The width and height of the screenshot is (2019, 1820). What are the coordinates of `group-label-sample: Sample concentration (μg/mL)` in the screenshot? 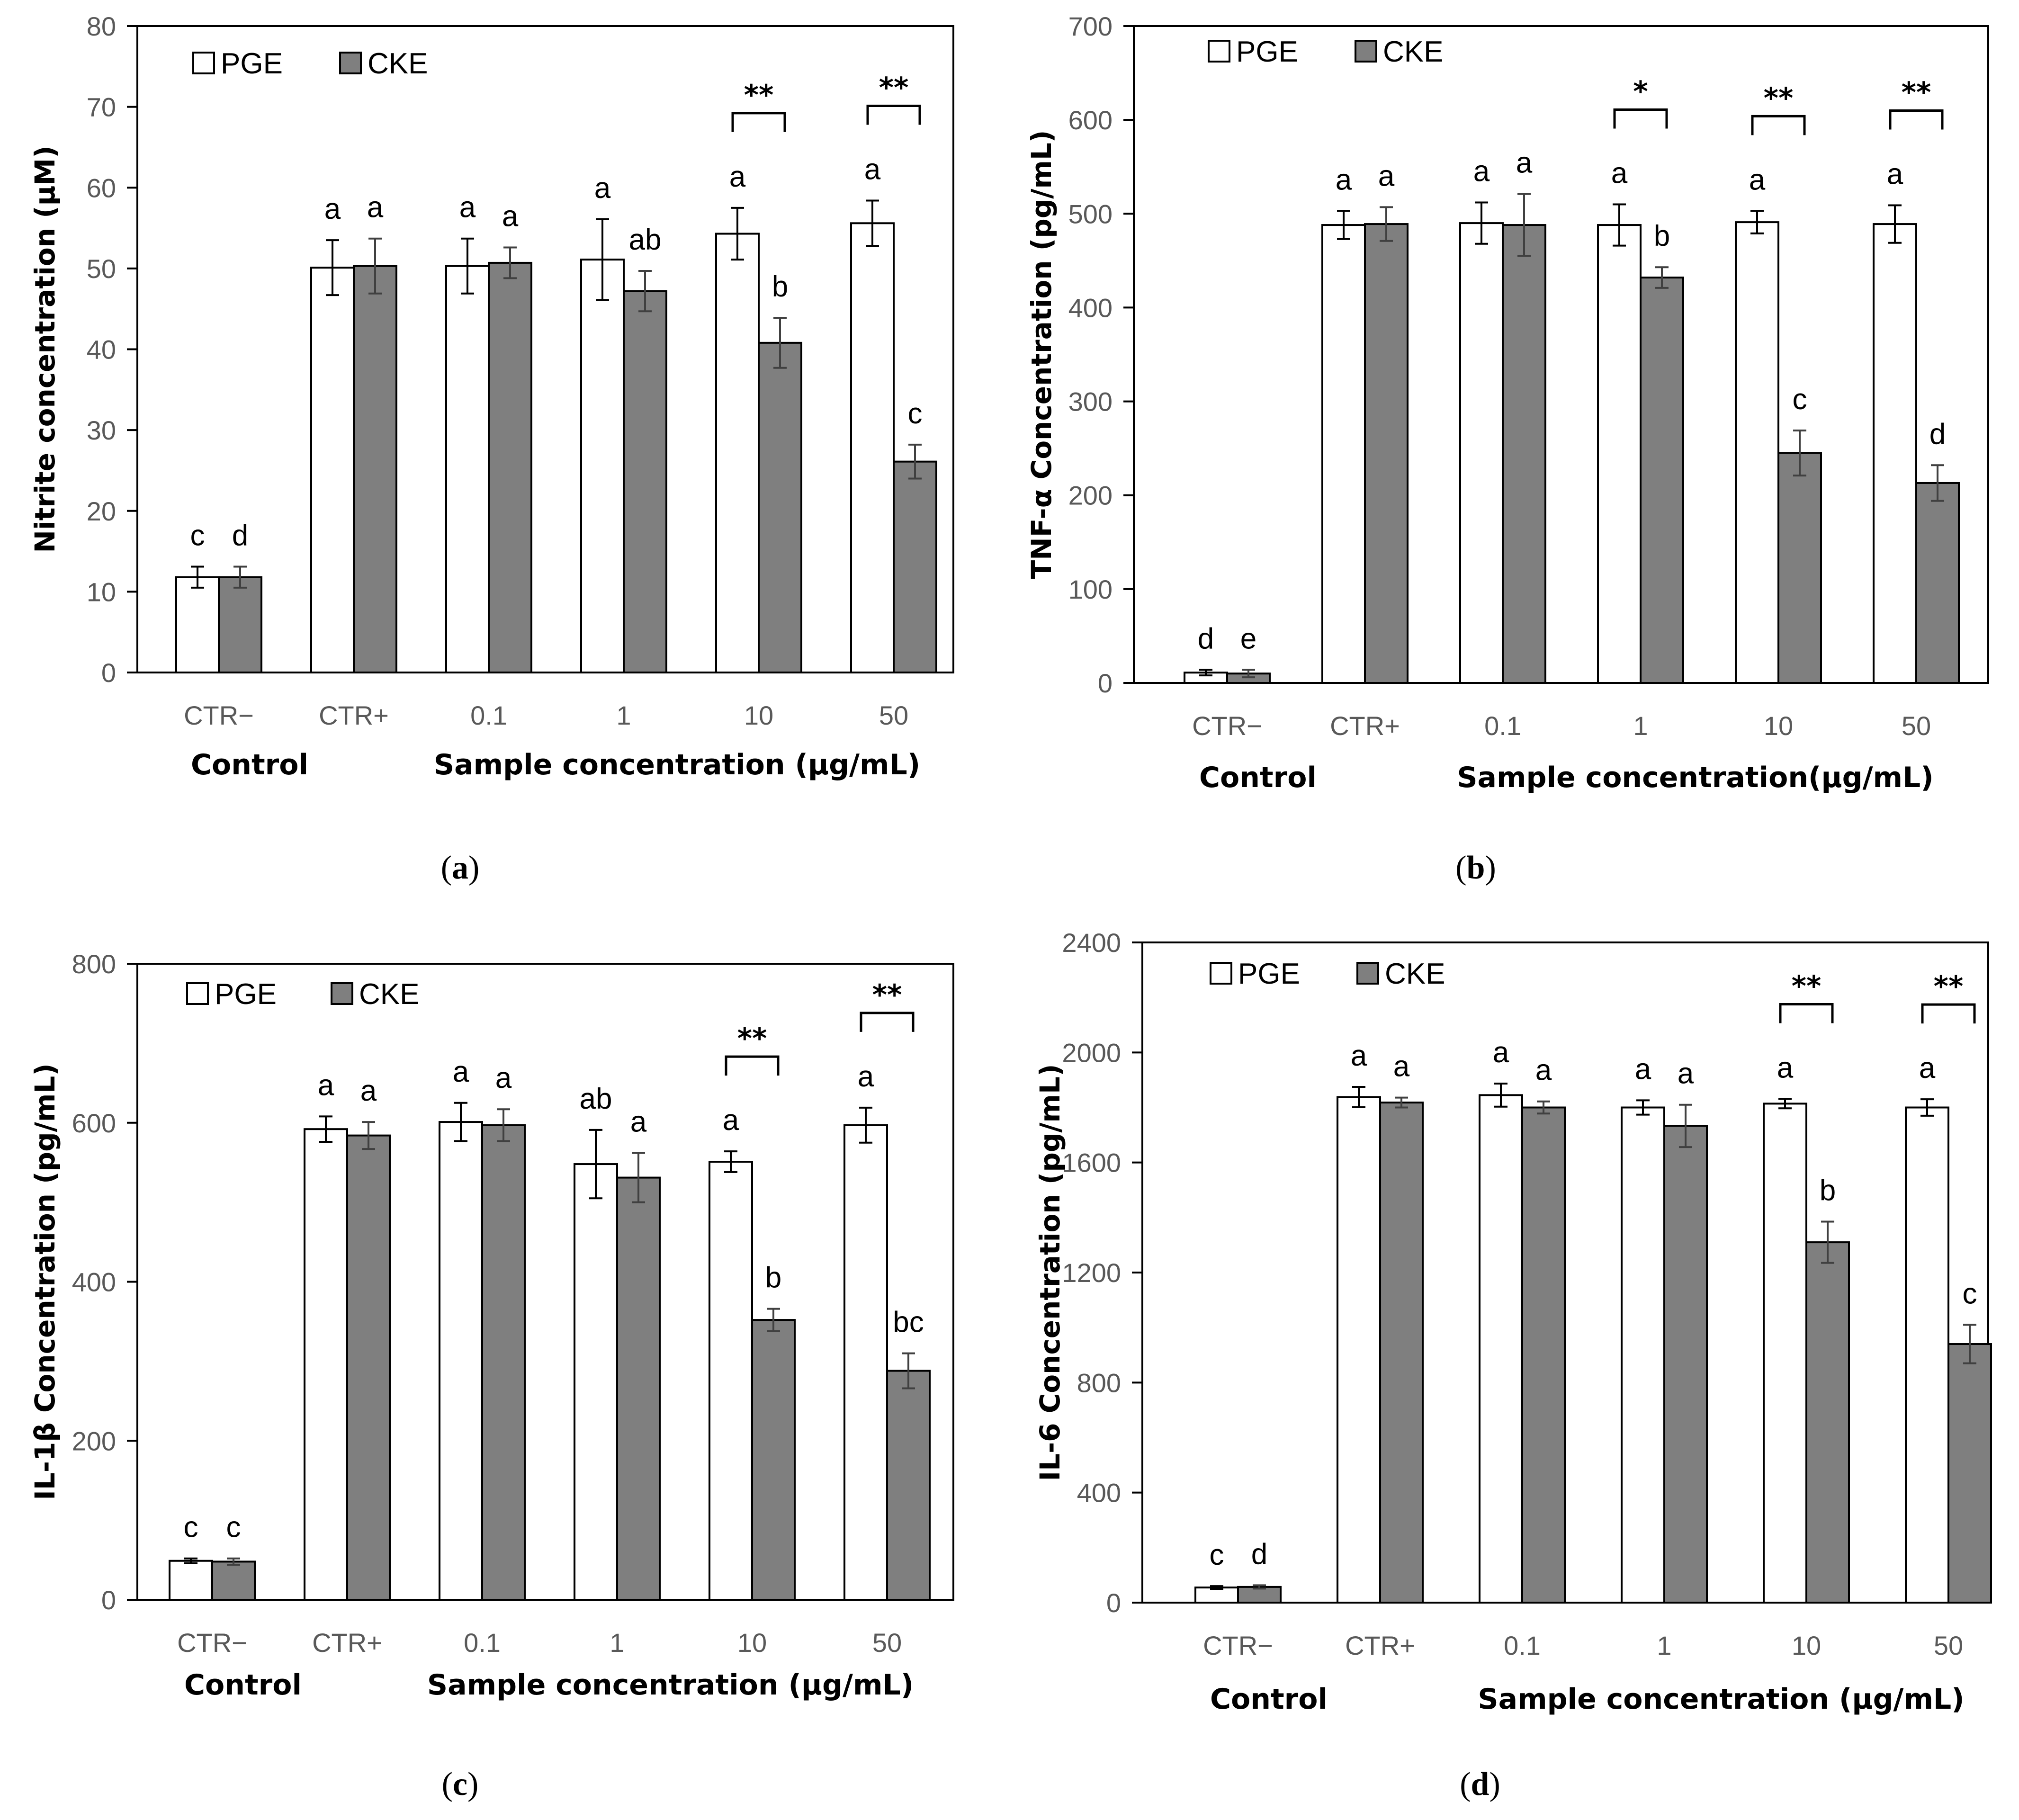 It's located at (670, 1685).